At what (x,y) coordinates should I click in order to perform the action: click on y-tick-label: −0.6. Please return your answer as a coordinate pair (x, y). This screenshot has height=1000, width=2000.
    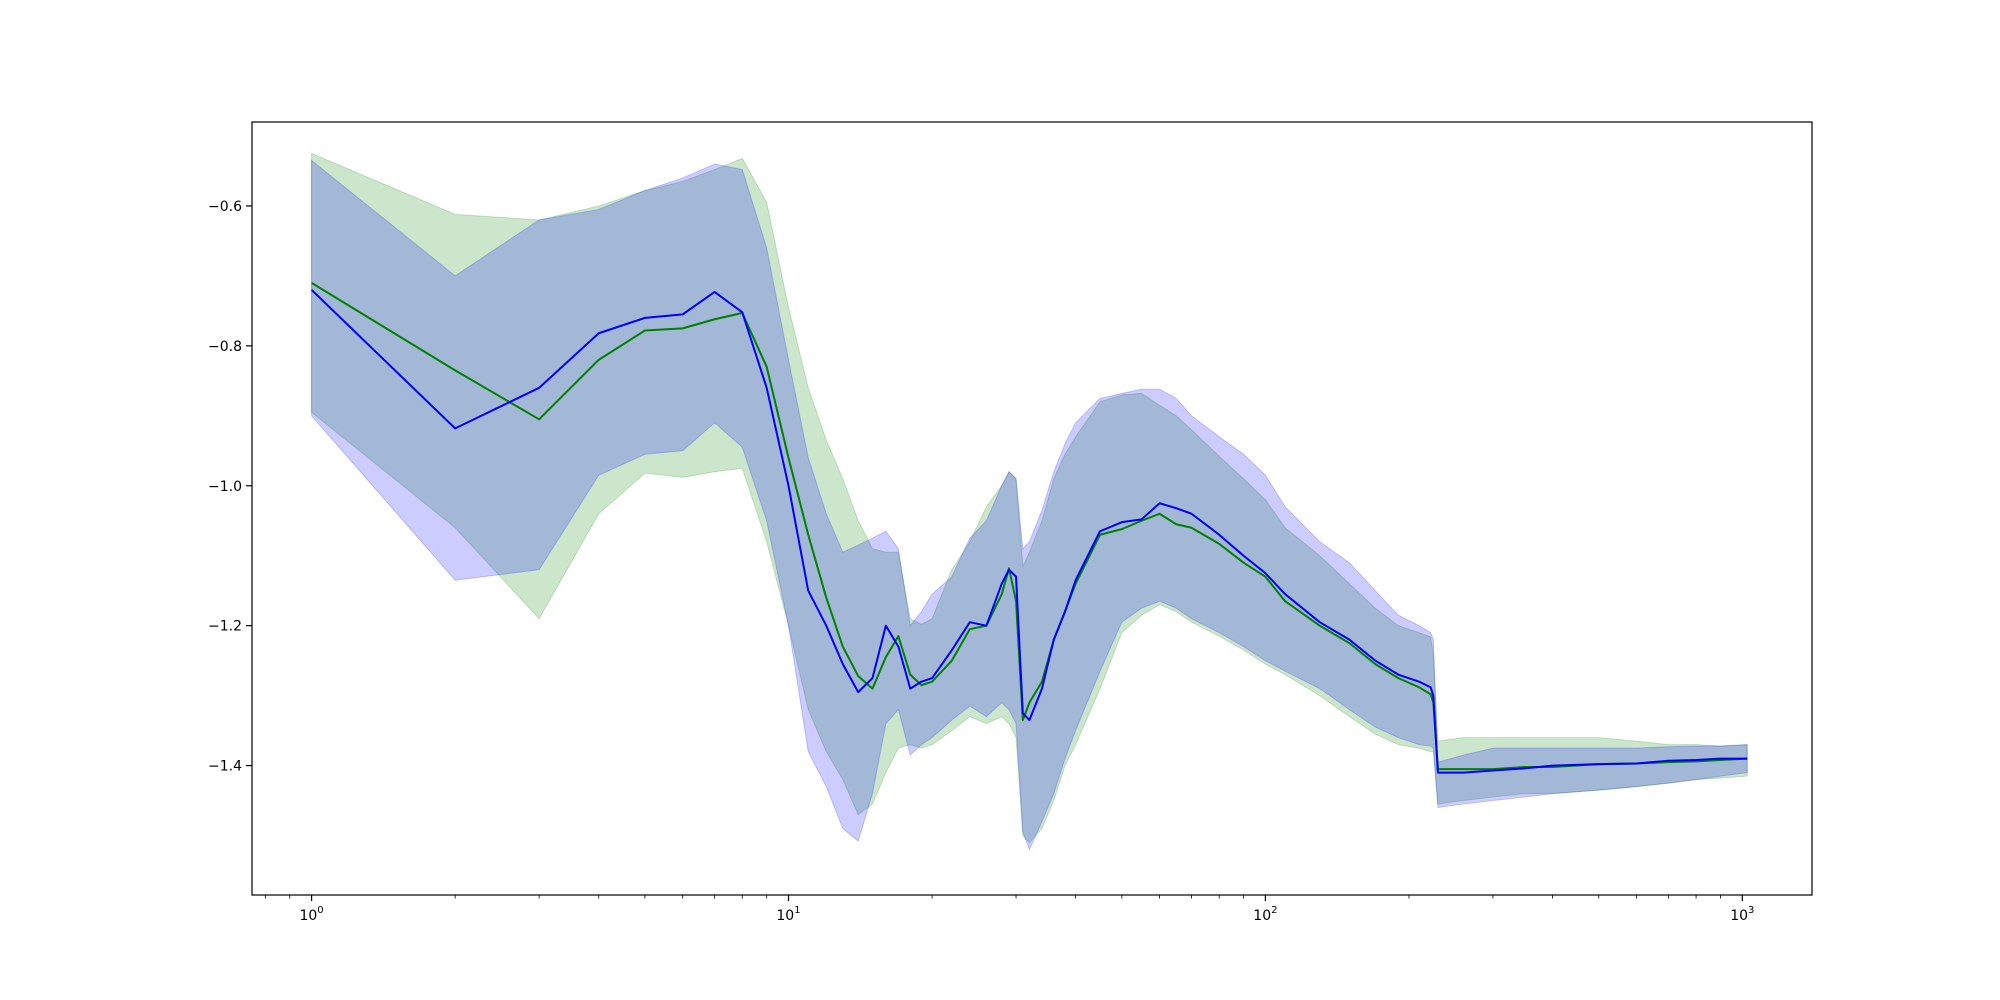
    Looking at the image, I should click on (225, 207).